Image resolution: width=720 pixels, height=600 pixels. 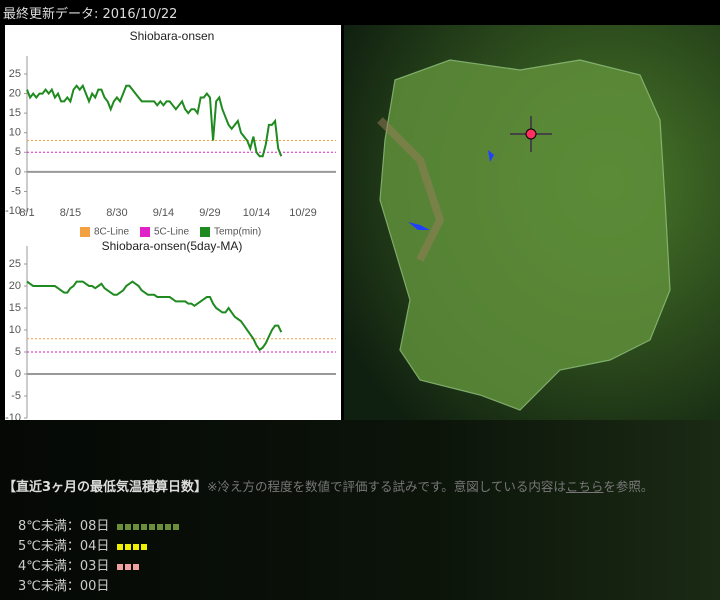 I want to click on count-text: 8℃未満：08日, so click(x=64, y=526).